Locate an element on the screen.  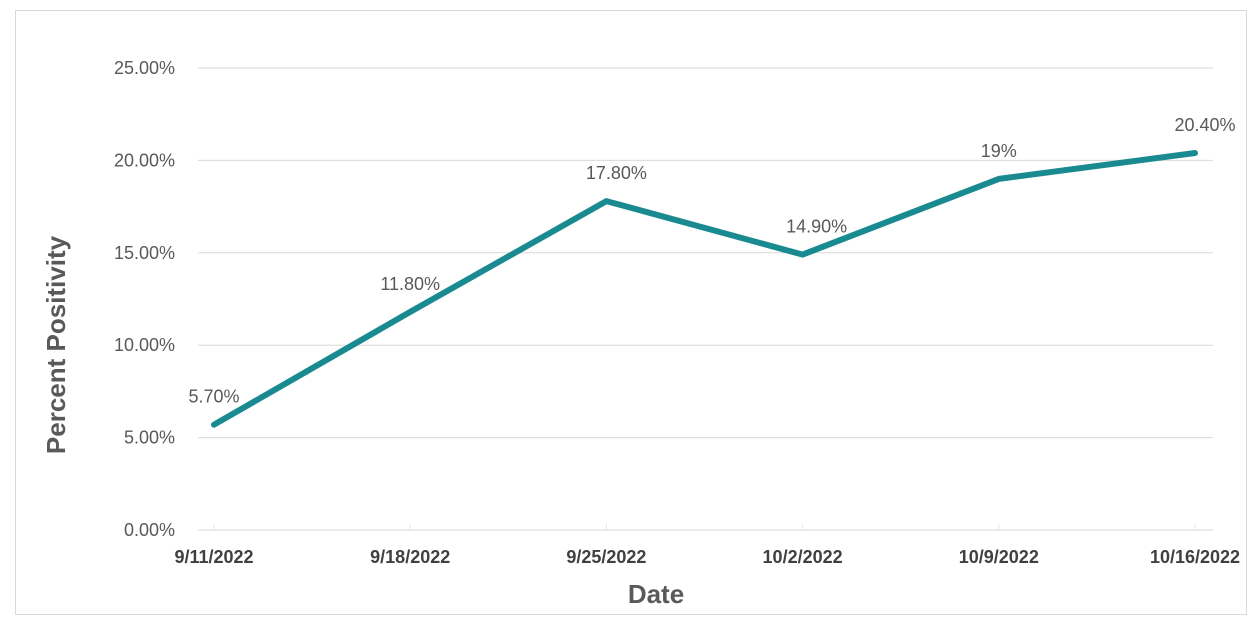
x-axis-title: Date is located at coordinates (656, 594).